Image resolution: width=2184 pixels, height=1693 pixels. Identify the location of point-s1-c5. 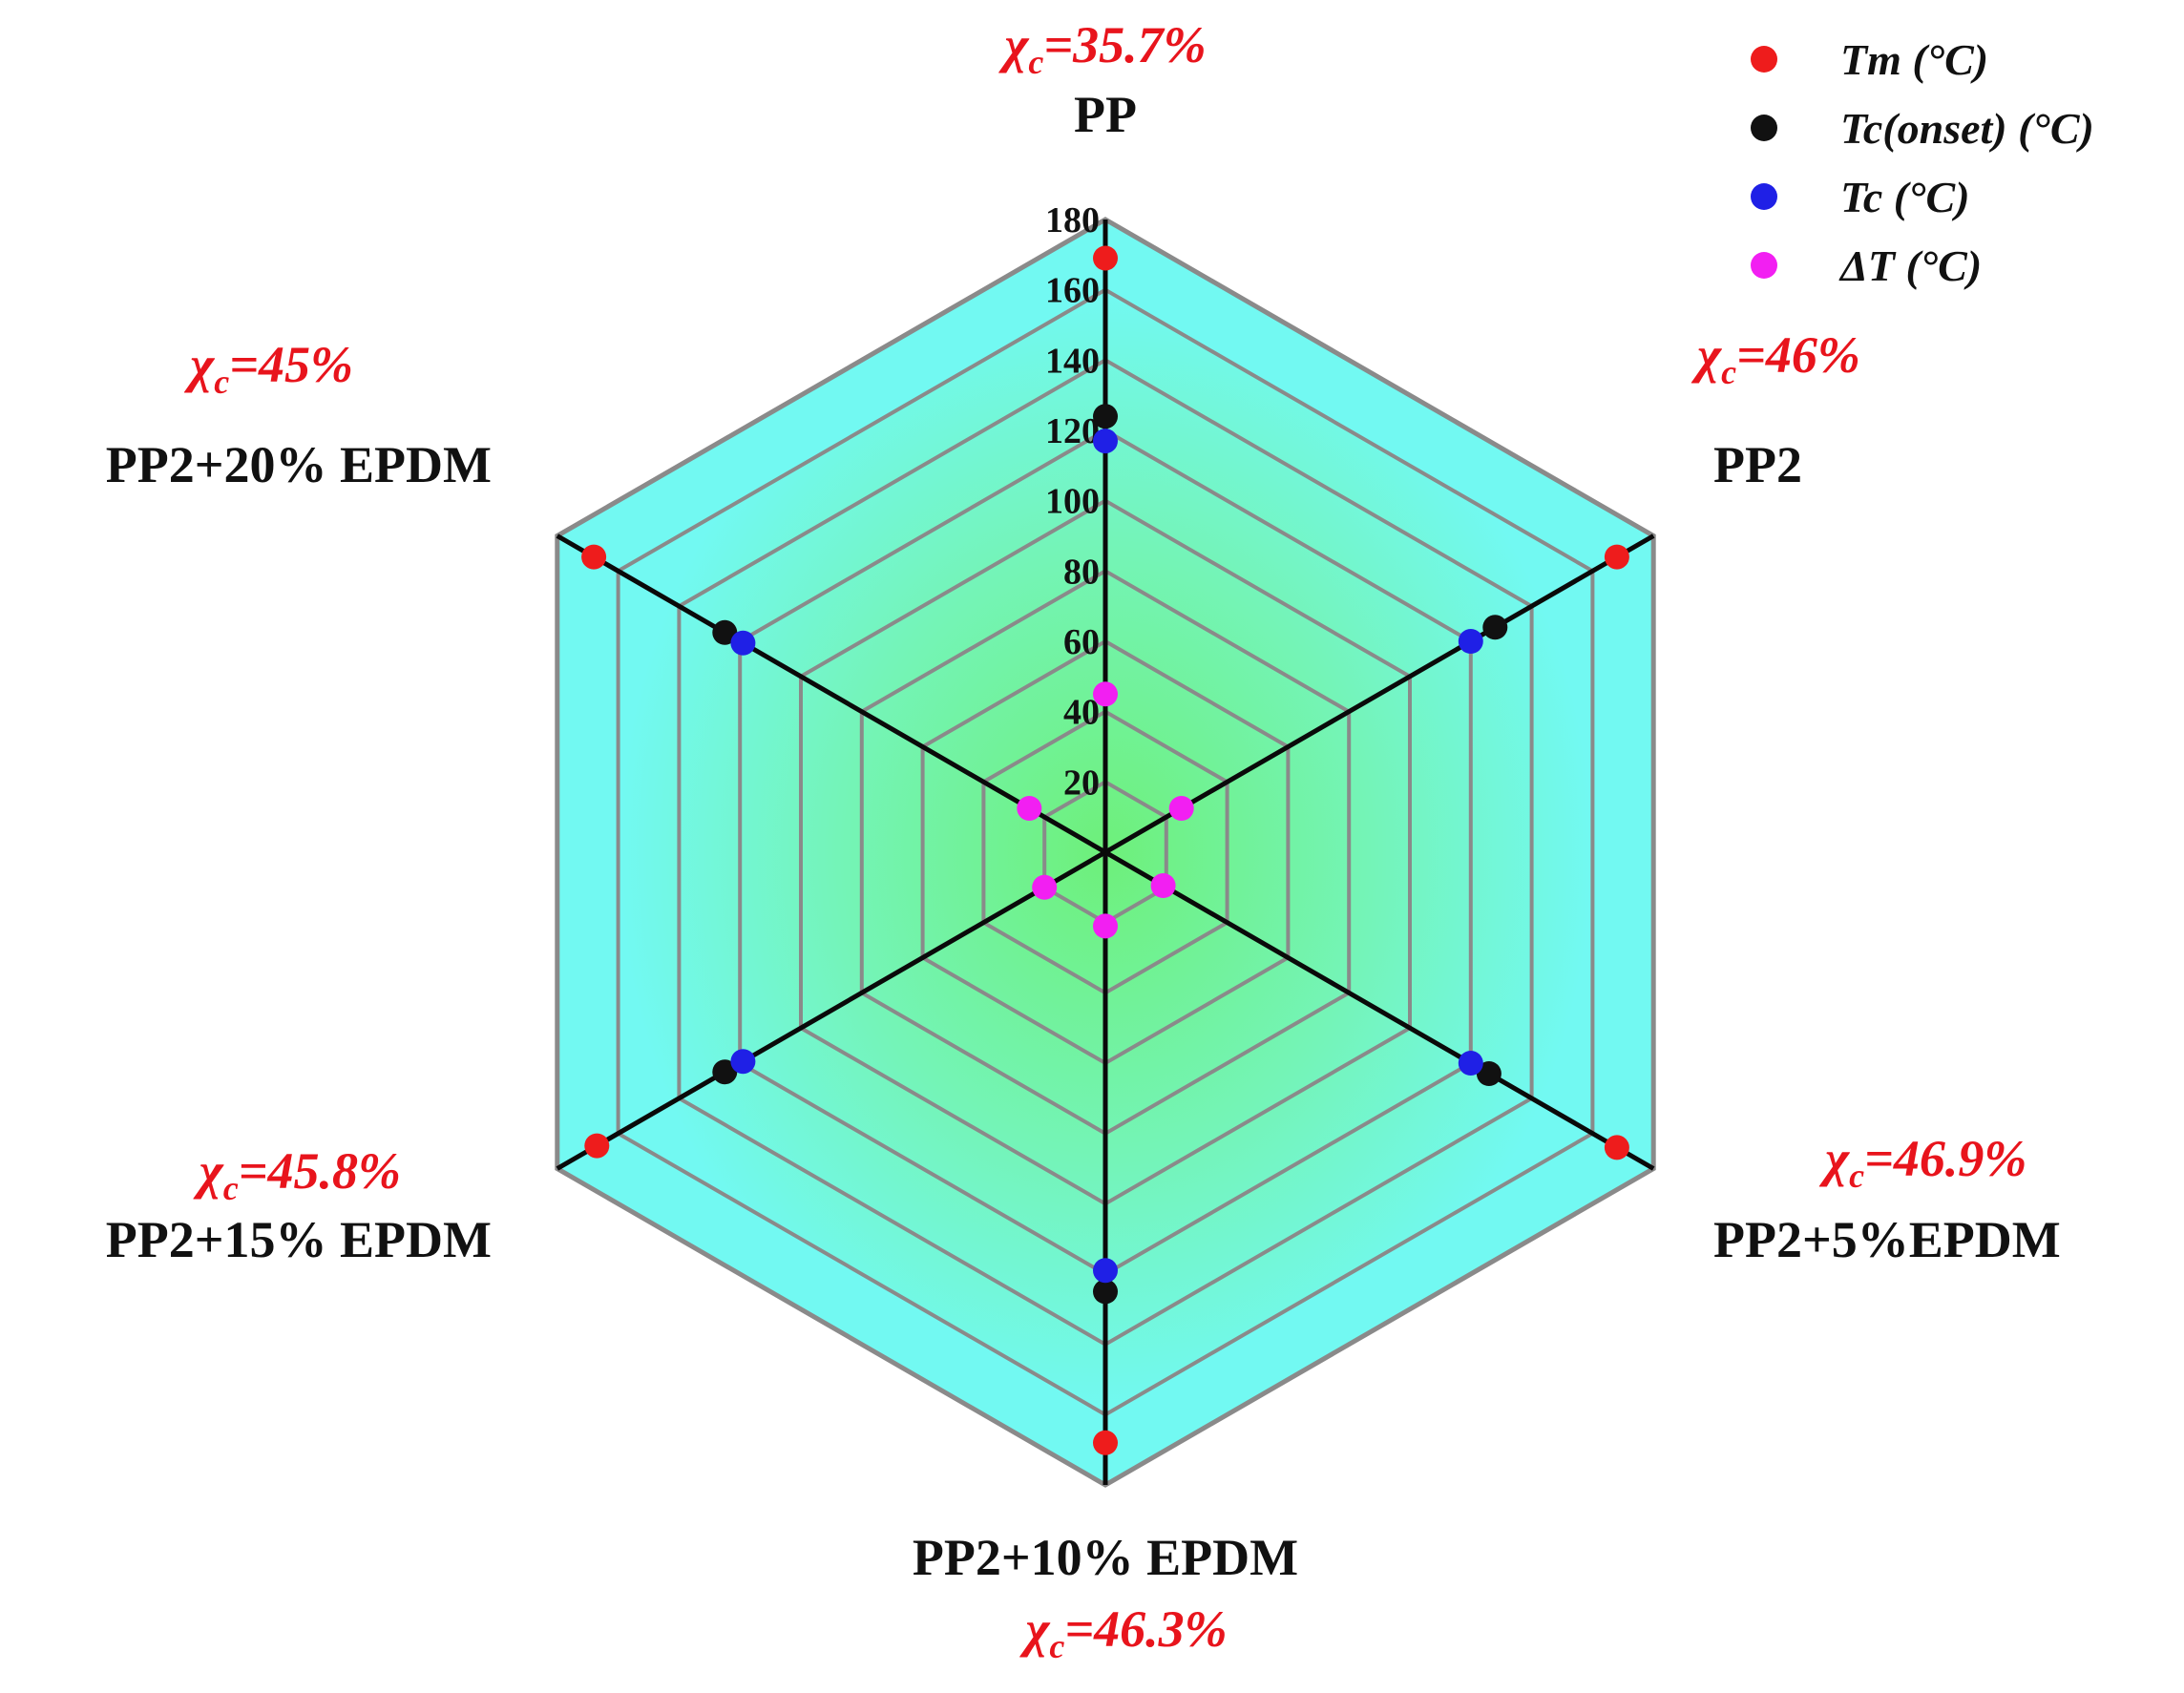
(725, 632).